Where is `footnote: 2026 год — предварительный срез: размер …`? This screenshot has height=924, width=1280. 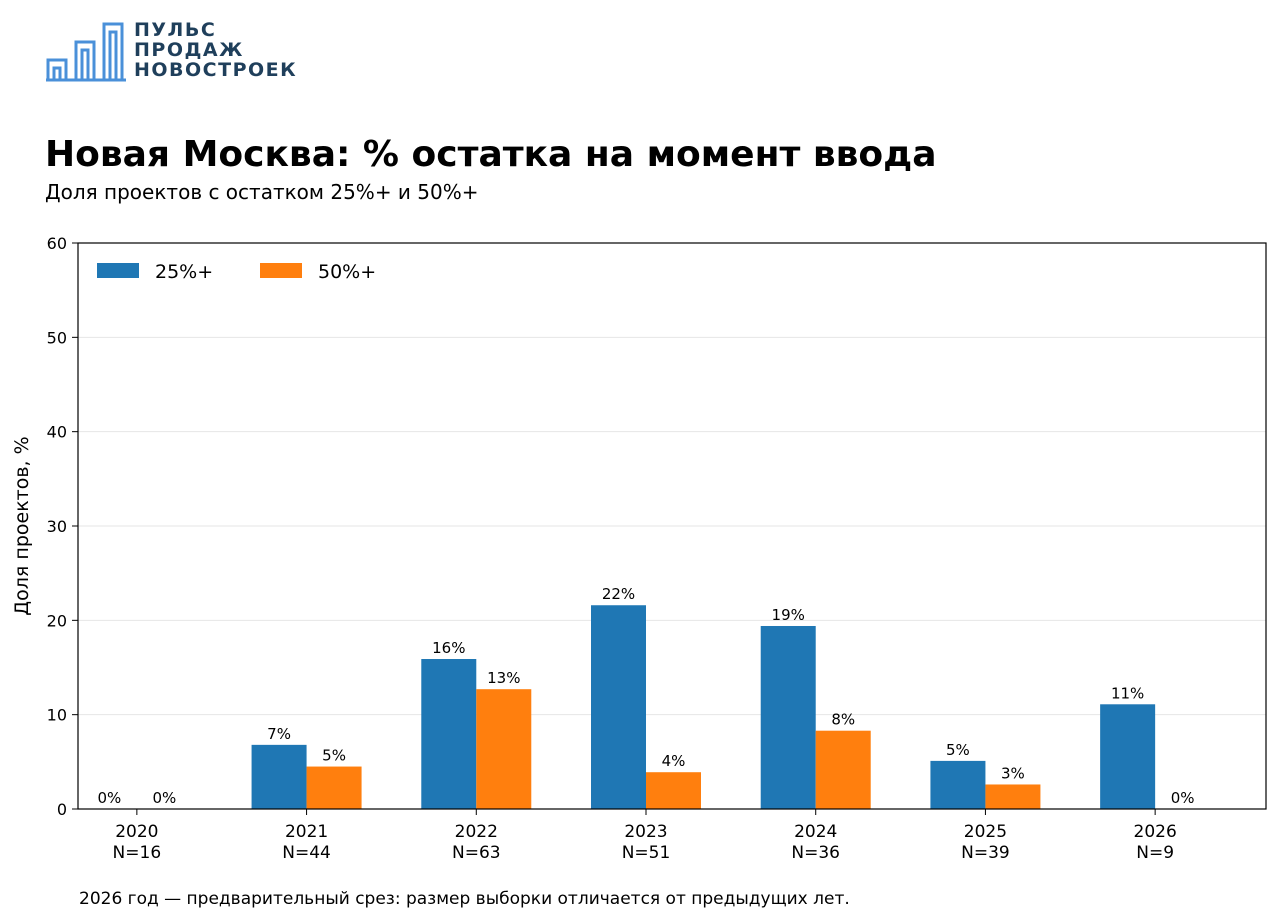
footnote: 2026 год — предварительный срез: размер … is located at coordinates (464, 899).